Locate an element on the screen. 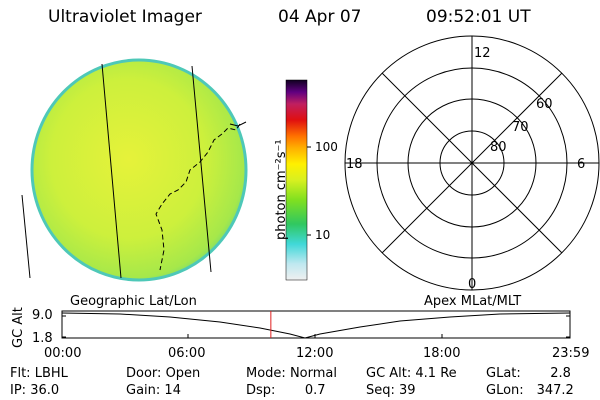 This screenshot has height=400, width=600. colorbar-scale is located at coordinates (296, 180).